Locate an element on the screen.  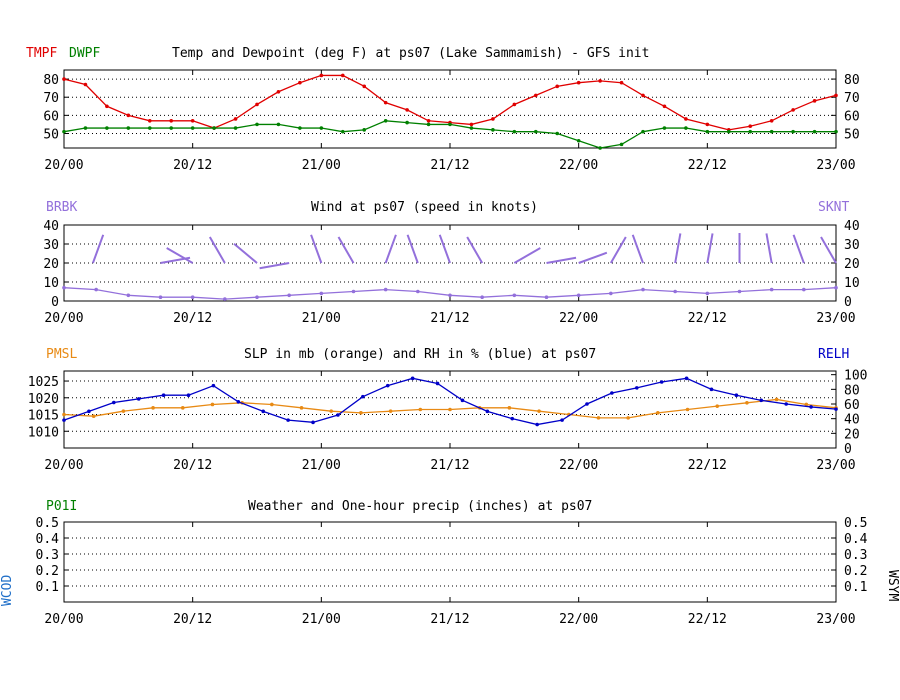
precip-right-vlabel: WSYM is located at coordinates (892, 585).